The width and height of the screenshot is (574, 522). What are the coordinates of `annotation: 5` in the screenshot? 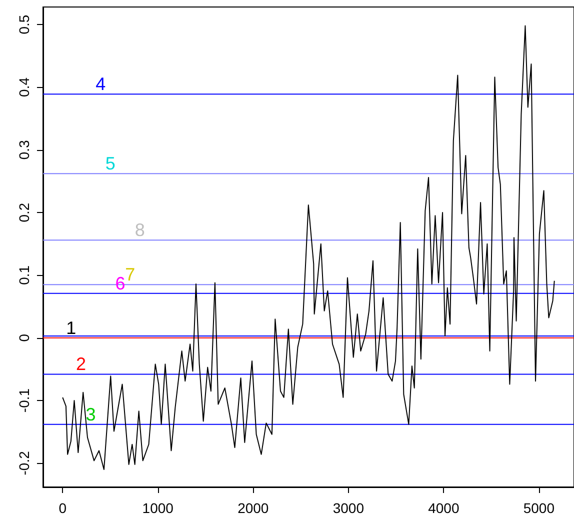 It's located at (110, 164).